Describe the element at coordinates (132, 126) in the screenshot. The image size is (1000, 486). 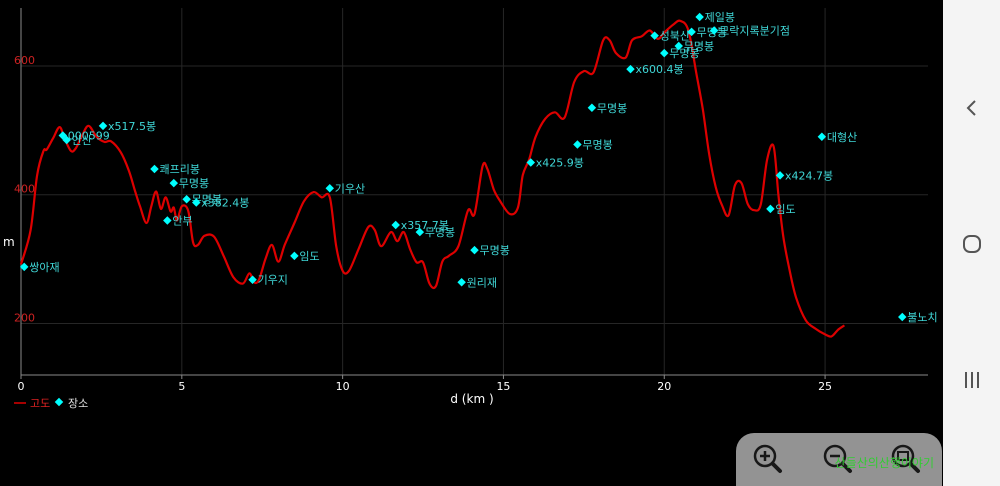
I see `place-label: x517.5봉` at that location.